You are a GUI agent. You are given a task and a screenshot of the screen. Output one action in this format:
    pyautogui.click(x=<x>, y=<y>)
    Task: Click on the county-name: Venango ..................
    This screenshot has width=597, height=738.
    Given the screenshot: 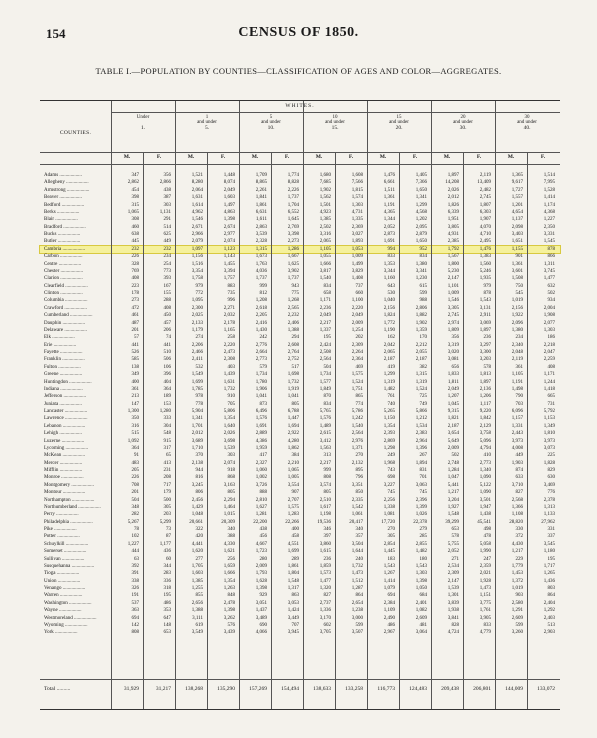 What is the action you would take?
    pyautogui.click(x=65, y=588)
    